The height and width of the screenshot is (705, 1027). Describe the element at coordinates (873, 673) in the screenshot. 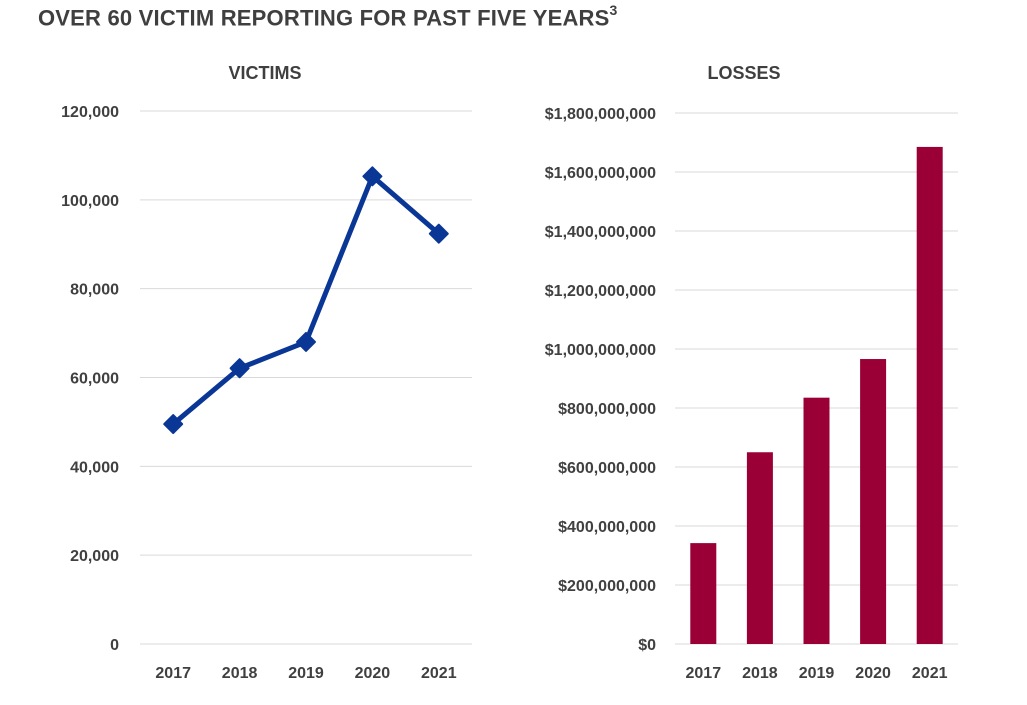

I see `losses-x-tick-label: 2020` at that location.